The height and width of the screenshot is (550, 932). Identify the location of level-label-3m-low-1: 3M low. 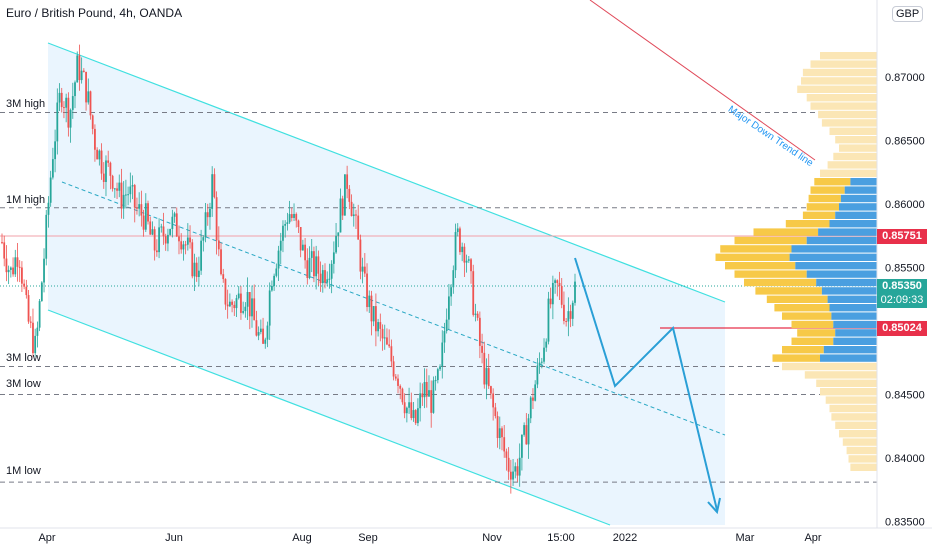
(23, 358).